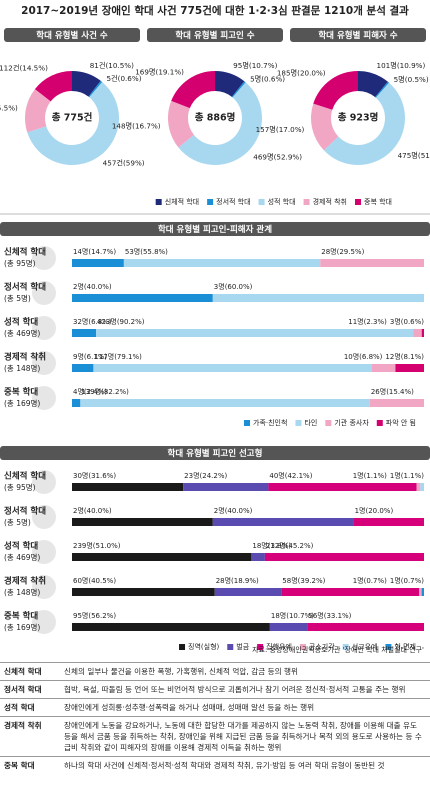  I want to click on value-label: 40명(42.1%), so click(290, 475).